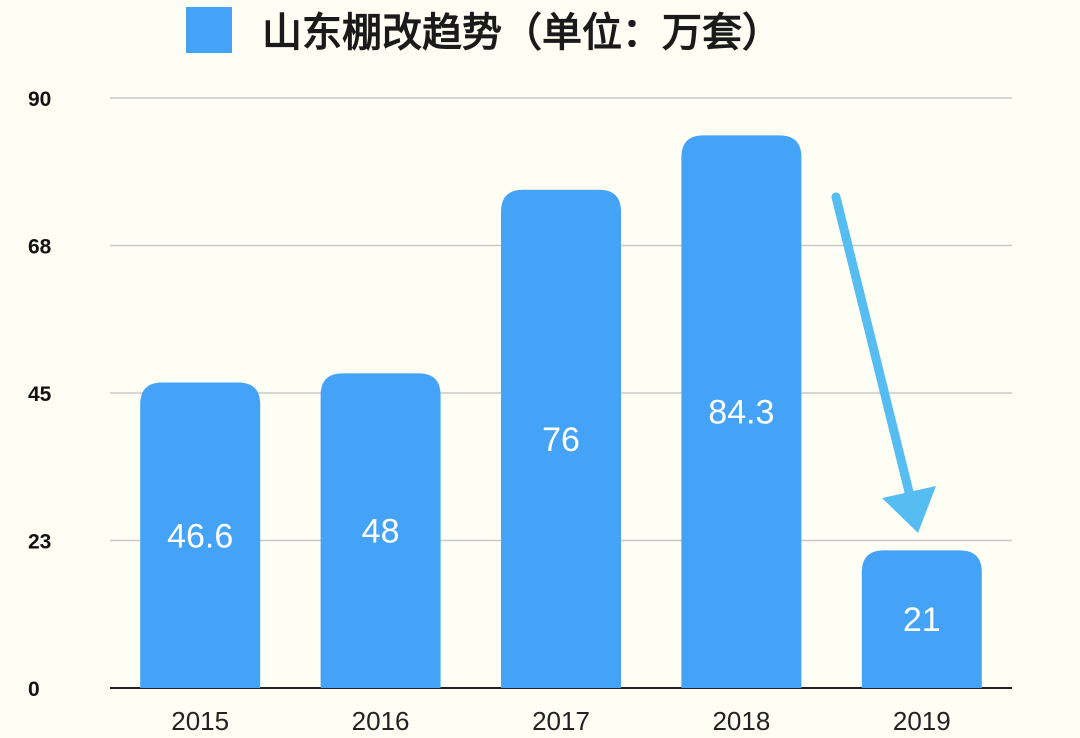  I want to click on y-tick-label: 0, so click(34, 689).